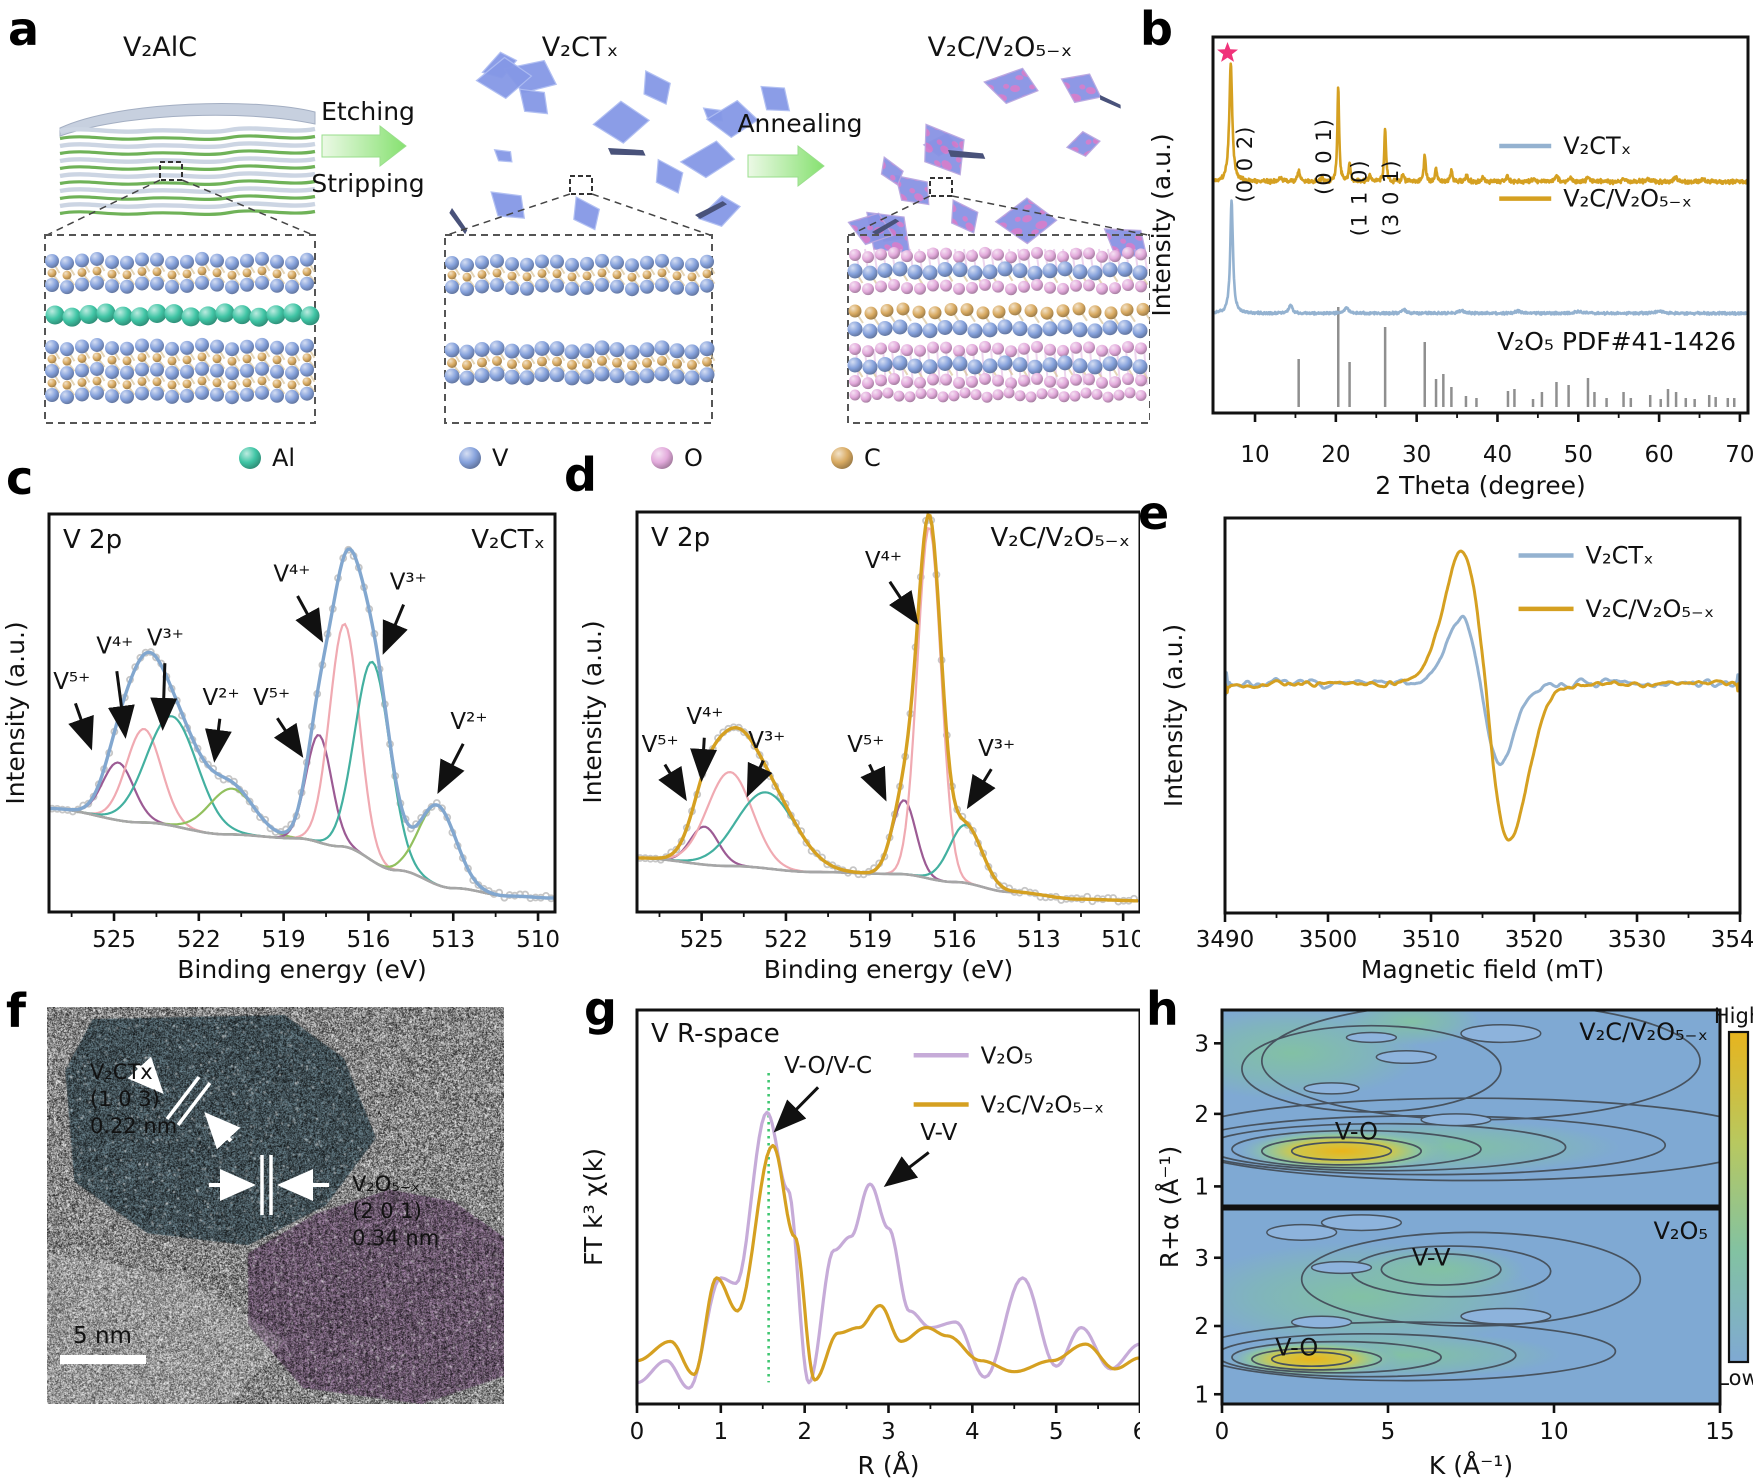  What do you see at coordinates (872, 458) in the screenshot?
I see `atom-label: C` at bounding box center [872, 458].